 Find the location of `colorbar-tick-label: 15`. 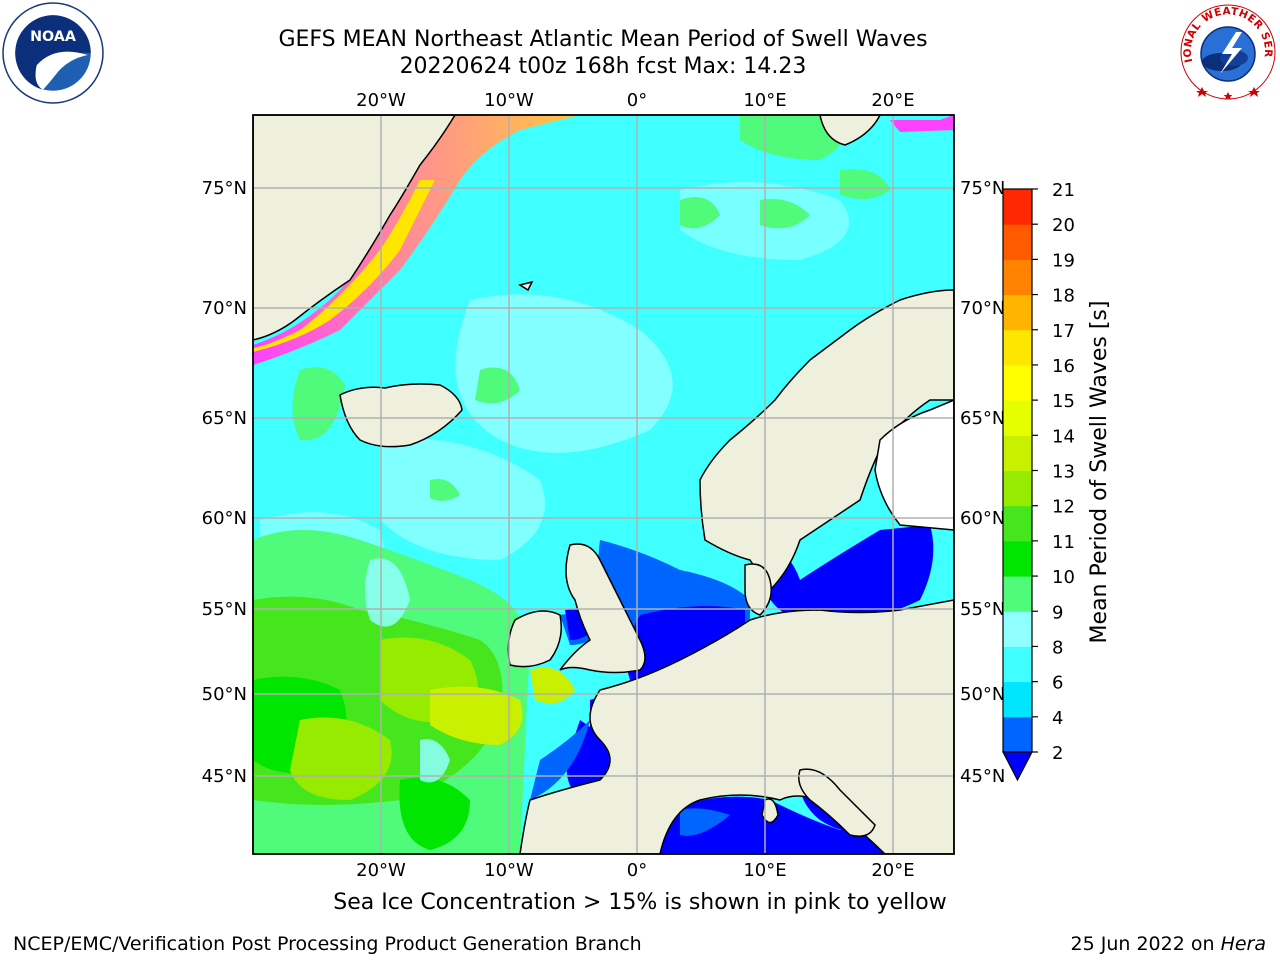

colorbar-tick-label: 15 is located at coordinates (1063, 401).